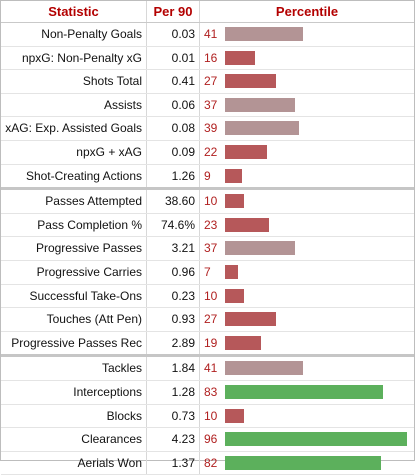  What do you see at coordinates (74, 201) in the screenshot?
I see `stat-name: Passes Attempted` at bounding box center [74, 201].